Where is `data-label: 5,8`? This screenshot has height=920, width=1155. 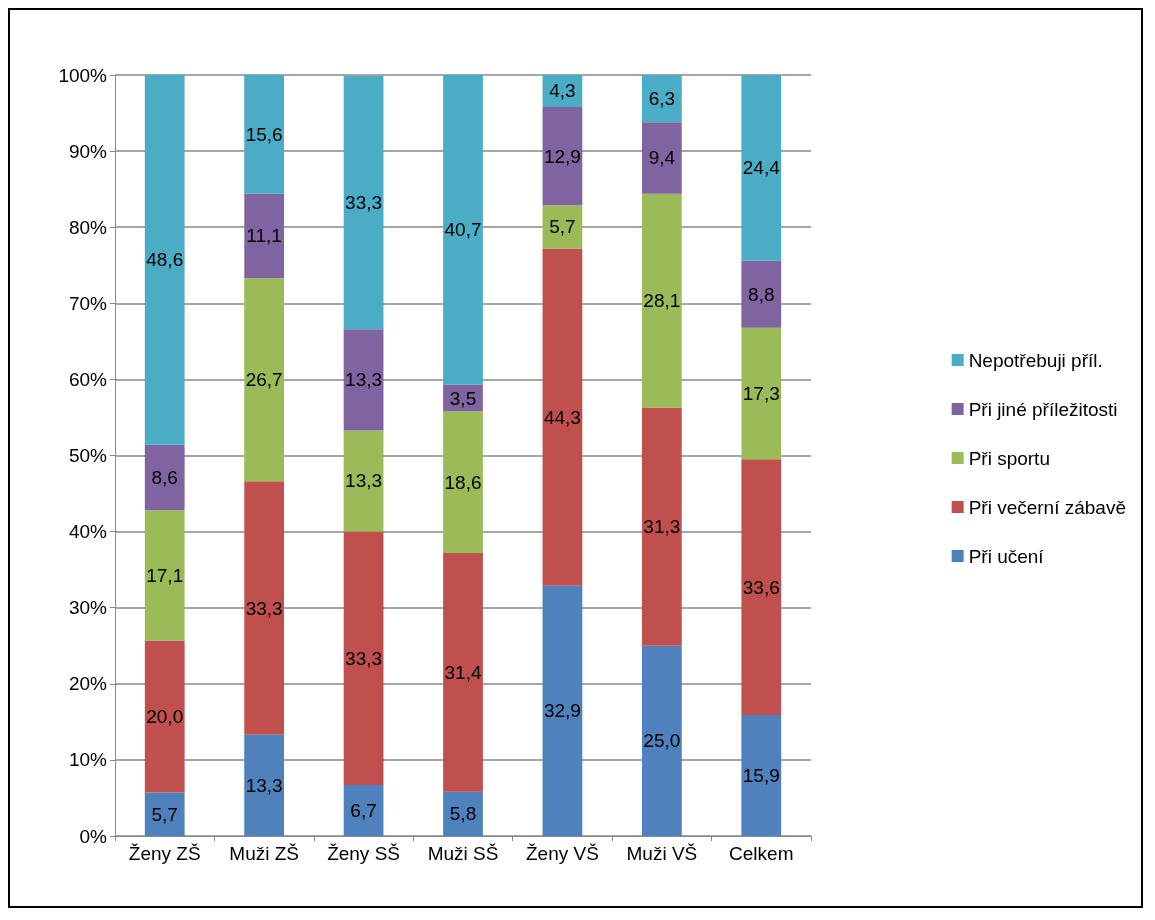
data-label: 5,8 is located at coordinates (463, 814).